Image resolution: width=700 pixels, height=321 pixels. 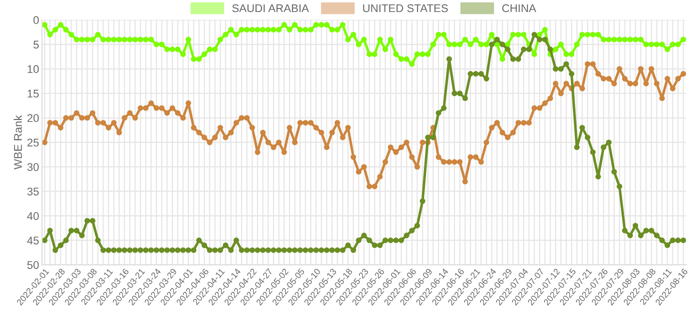 I want to click on y-tick-label: 30, so click(x=33, y=167).